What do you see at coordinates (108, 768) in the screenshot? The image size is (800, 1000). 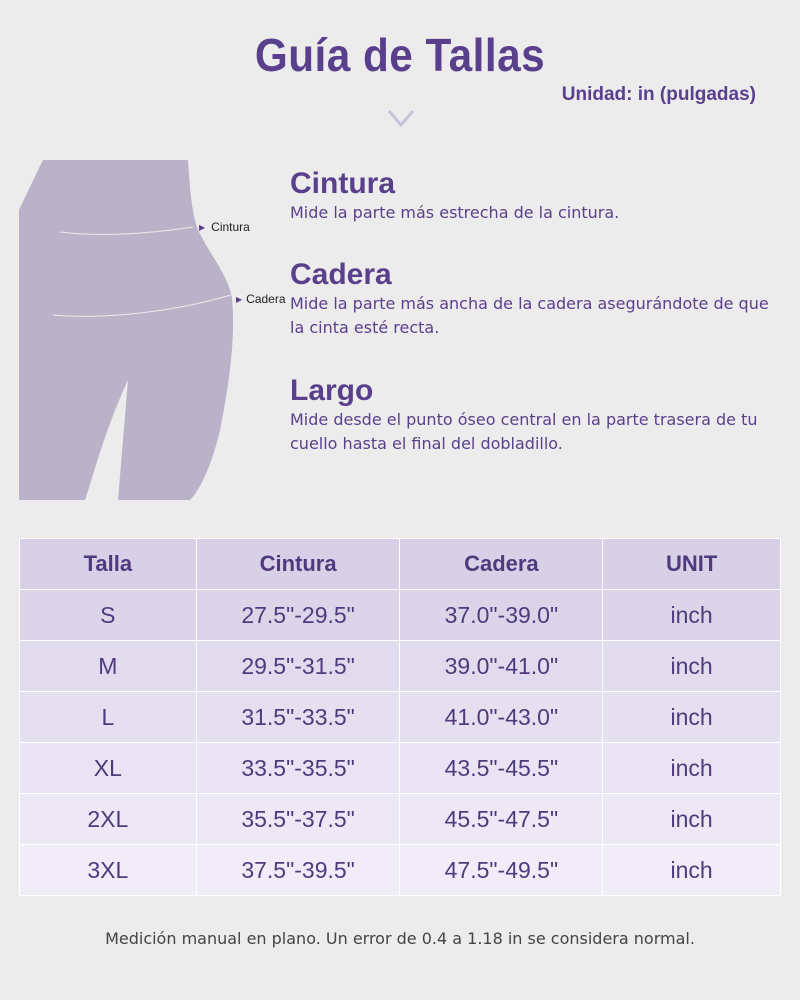 I see `cell-size: XL` at bounding box center [108, 768].